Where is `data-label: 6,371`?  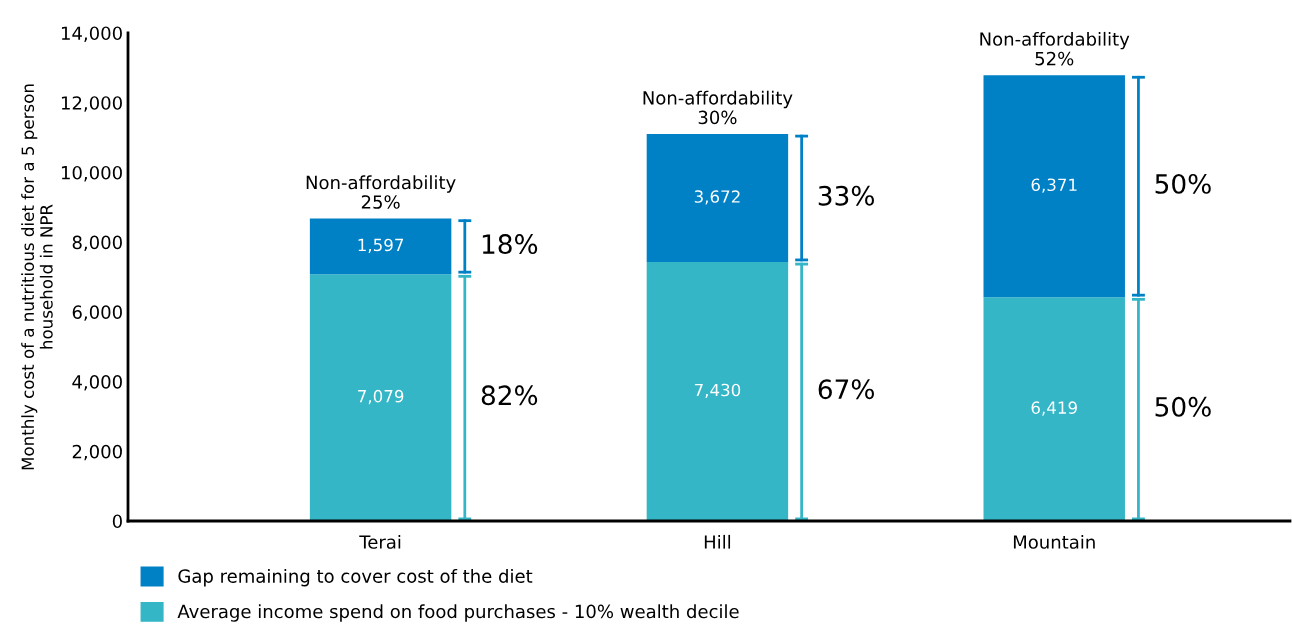 data-label: 6,371 is located at coordinates (1054, 185).